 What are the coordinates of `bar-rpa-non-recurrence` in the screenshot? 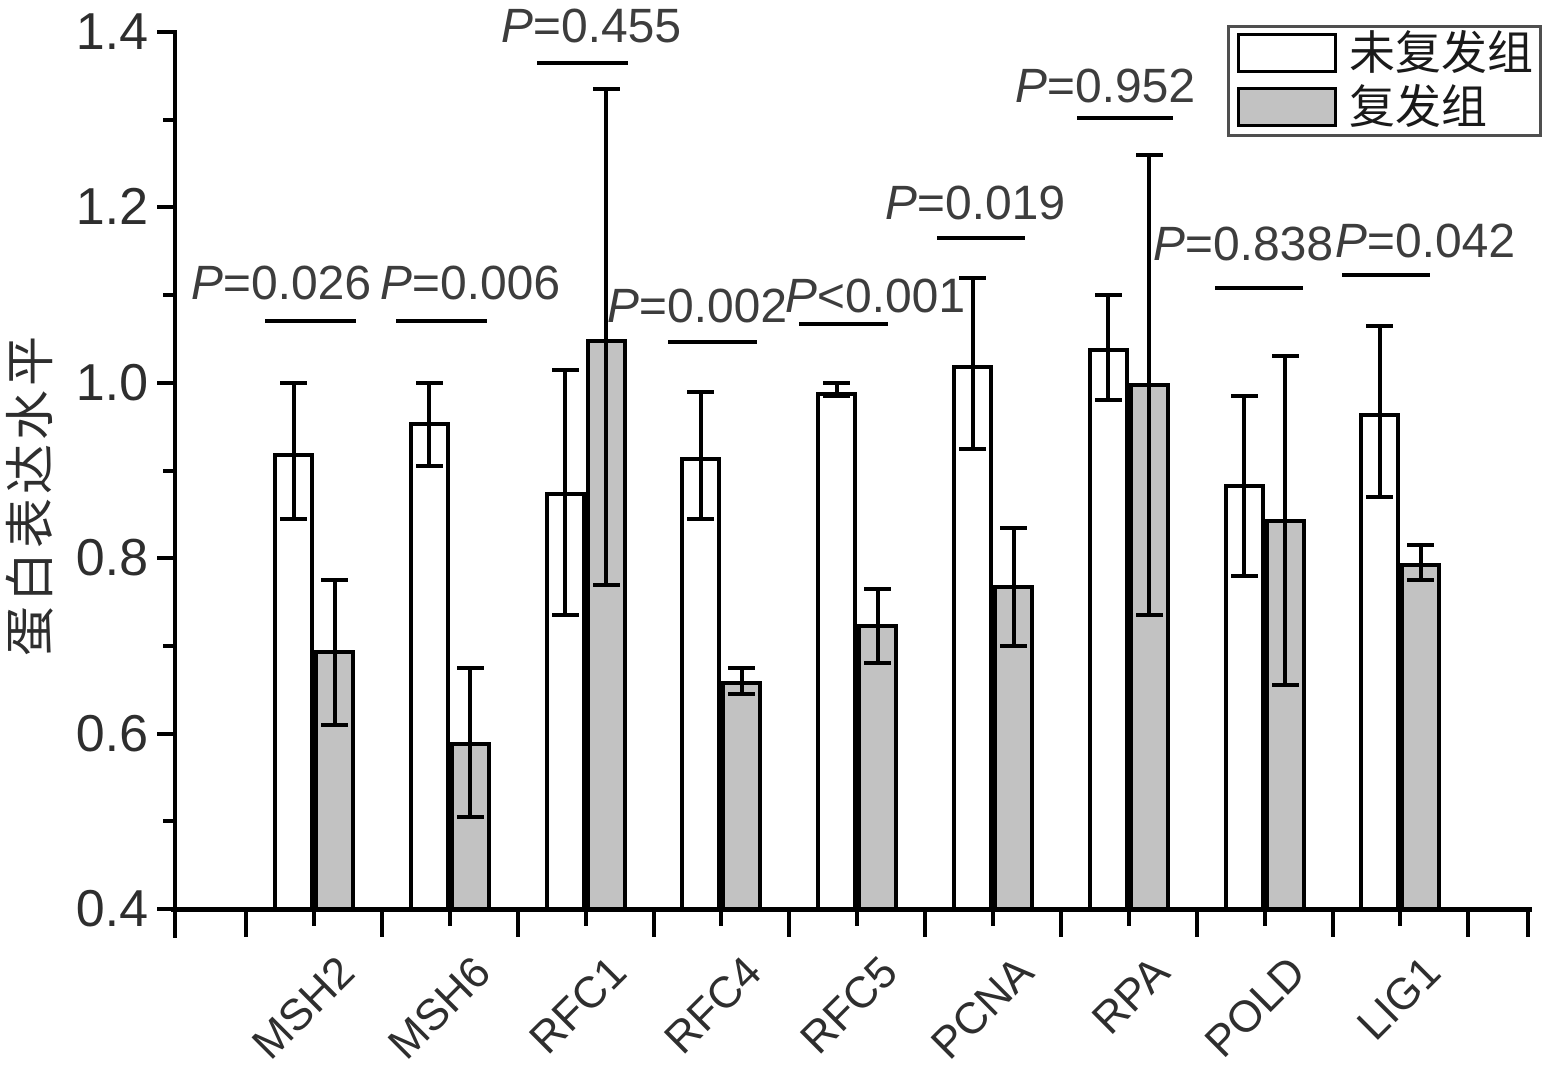 It's located at (1108, 629).